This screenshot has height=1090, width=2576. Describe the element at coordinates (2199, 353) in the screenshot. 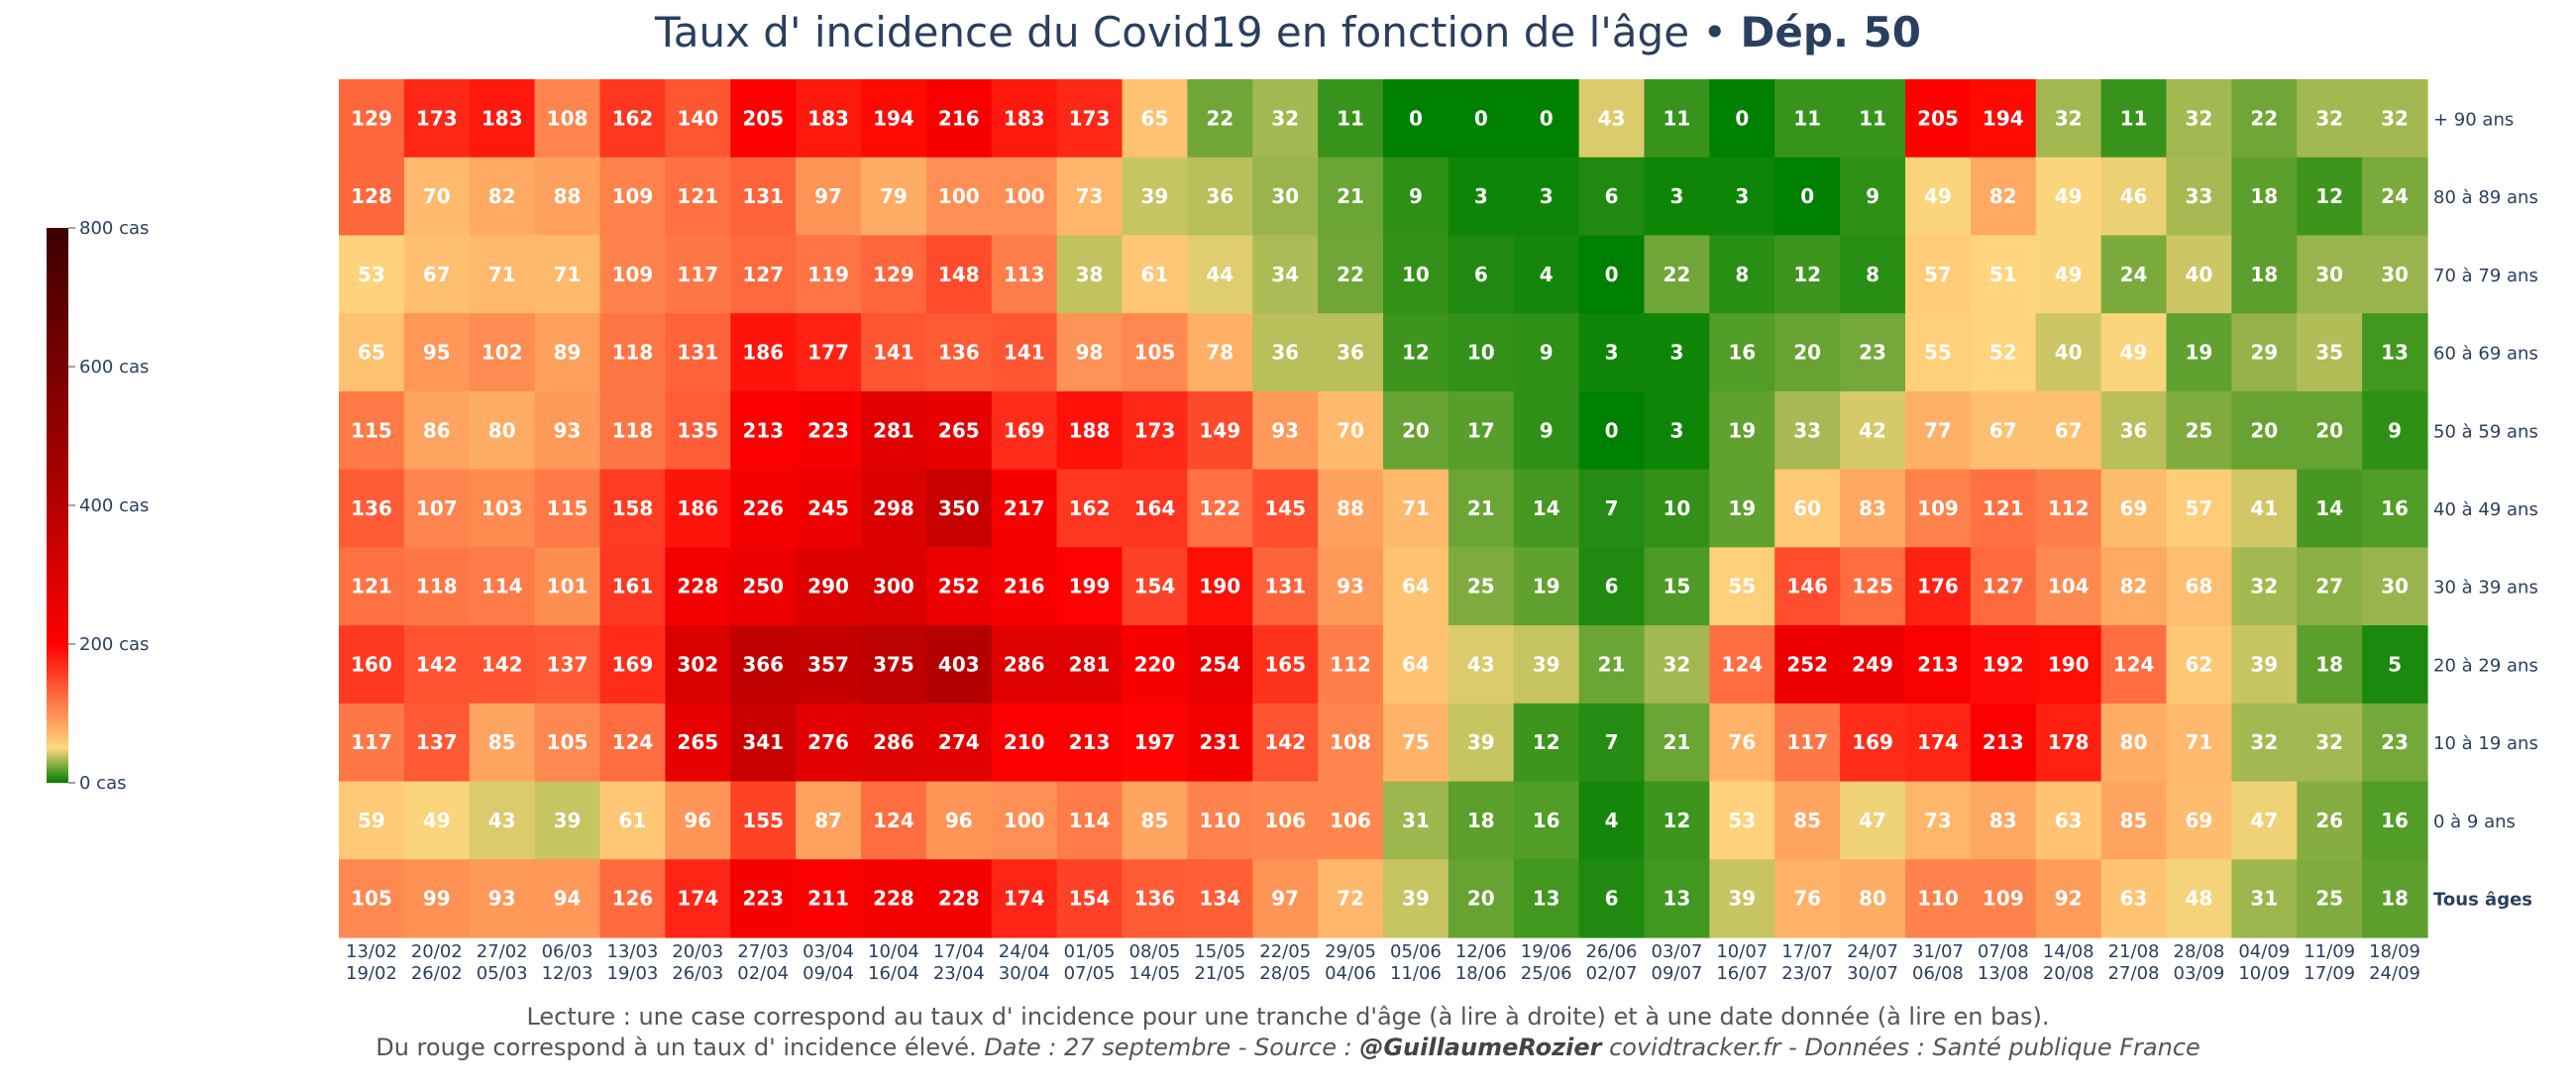

I see `cell-value-label: 19` at that location.